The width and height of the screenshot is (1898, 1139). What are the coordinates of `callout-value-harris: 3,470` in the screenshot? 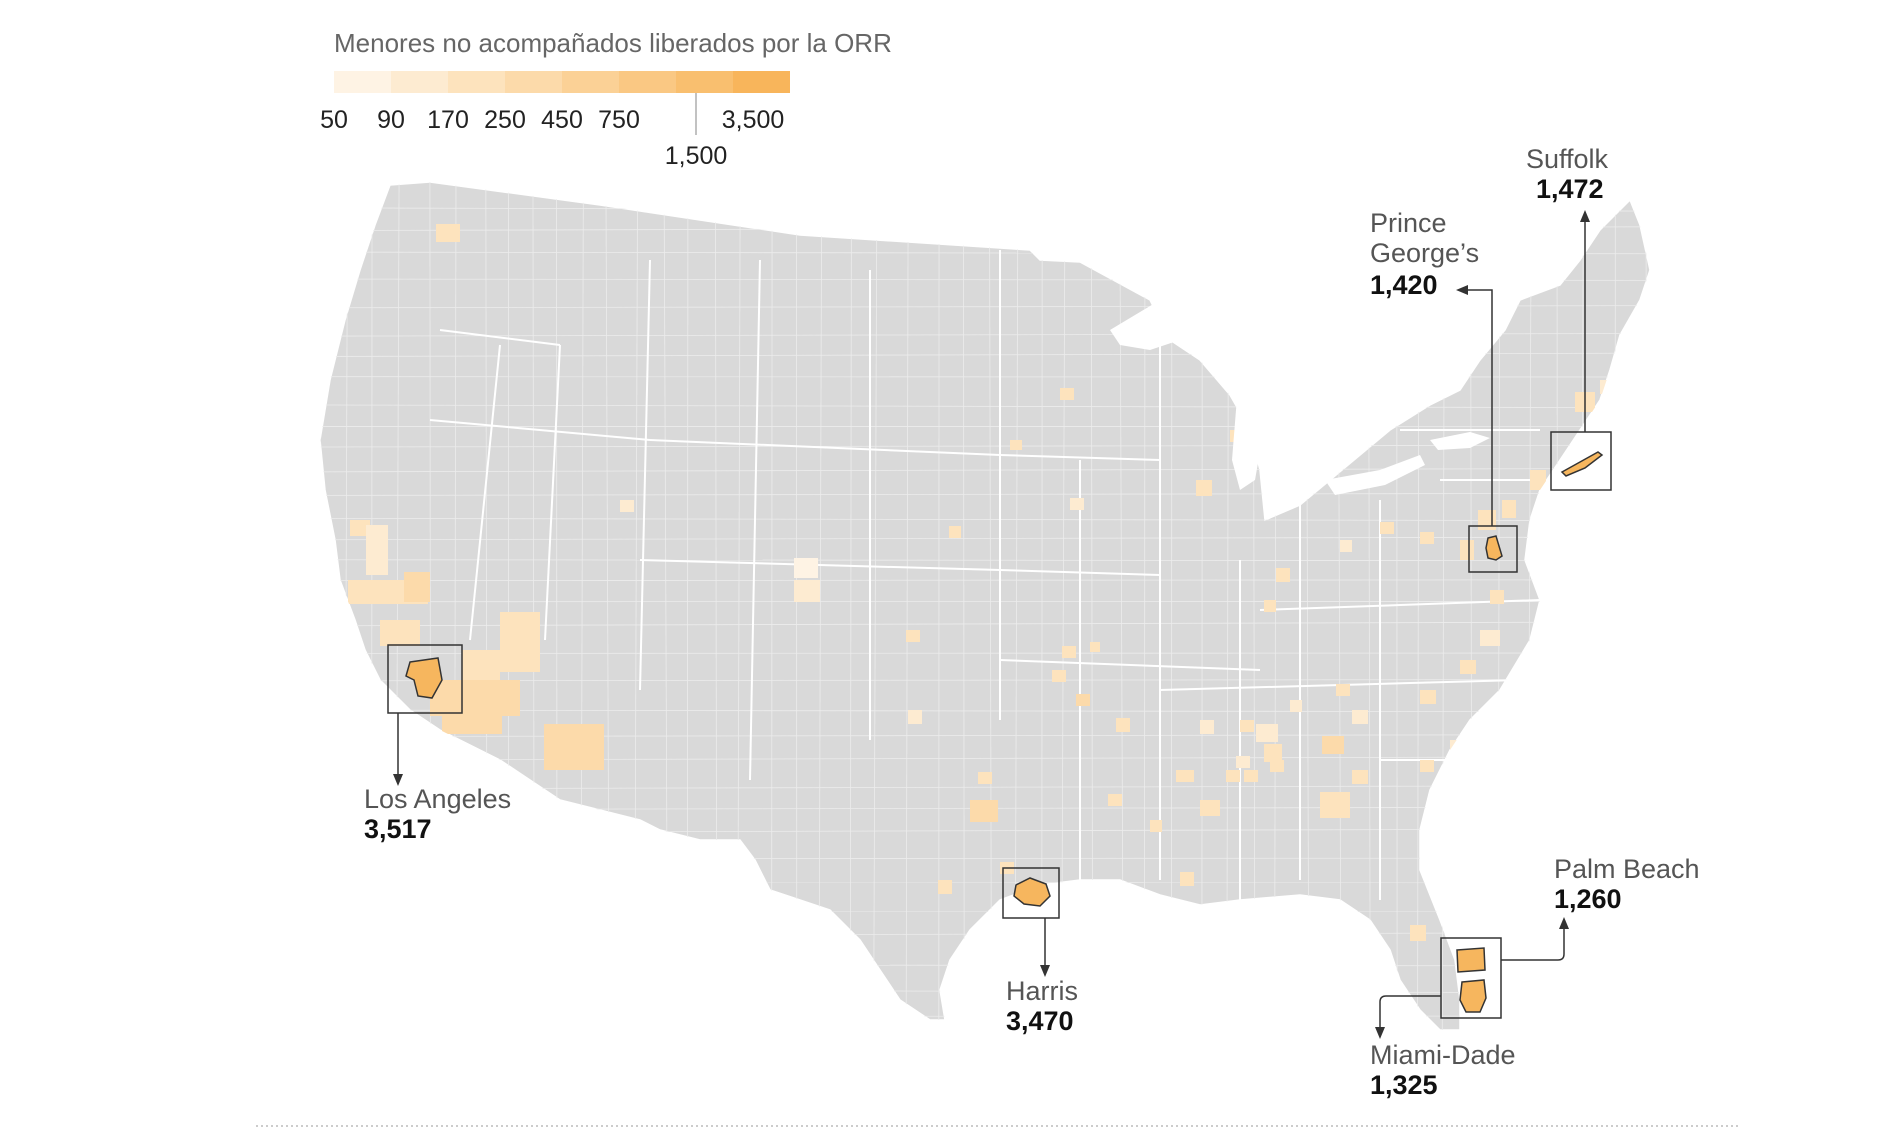 It's located at (1040, 1021).